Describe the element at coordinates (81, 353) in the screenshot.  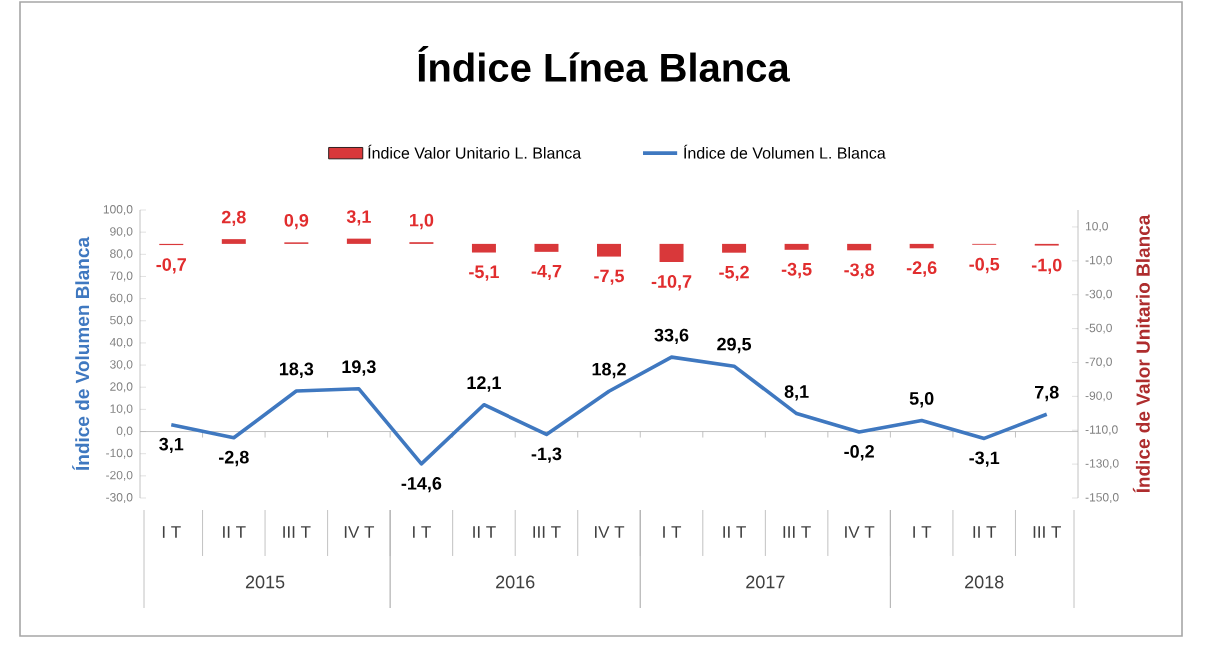
I see `y-axis-title: Índice de Volumen Blanca` at that location.